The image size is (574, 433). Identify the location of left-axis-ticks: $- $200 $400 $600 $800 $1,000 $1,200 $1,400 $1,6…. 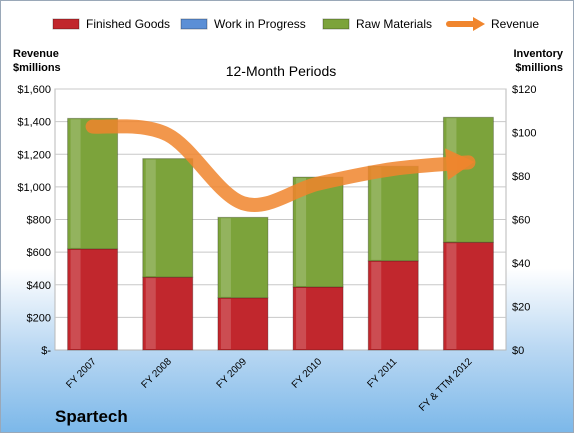
(34, 220).